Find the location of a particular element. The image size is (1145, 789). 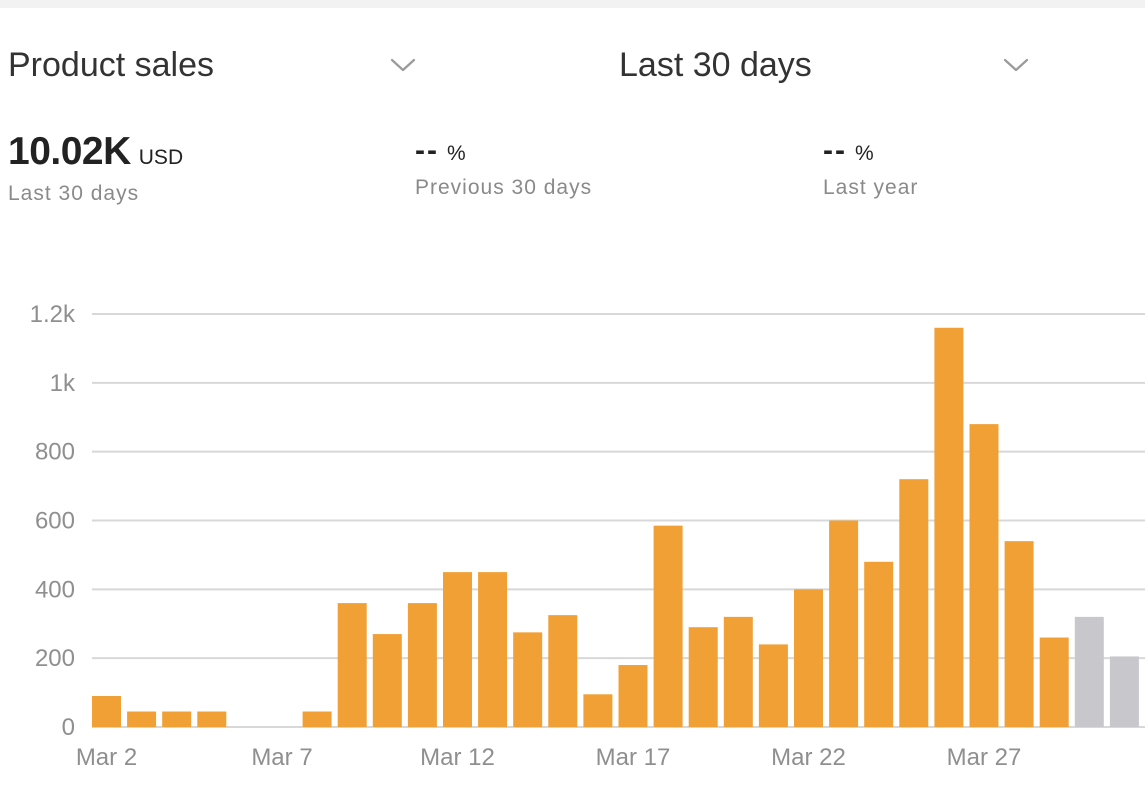

stat-last-year-unit: % is located at coordinates (864, 153).